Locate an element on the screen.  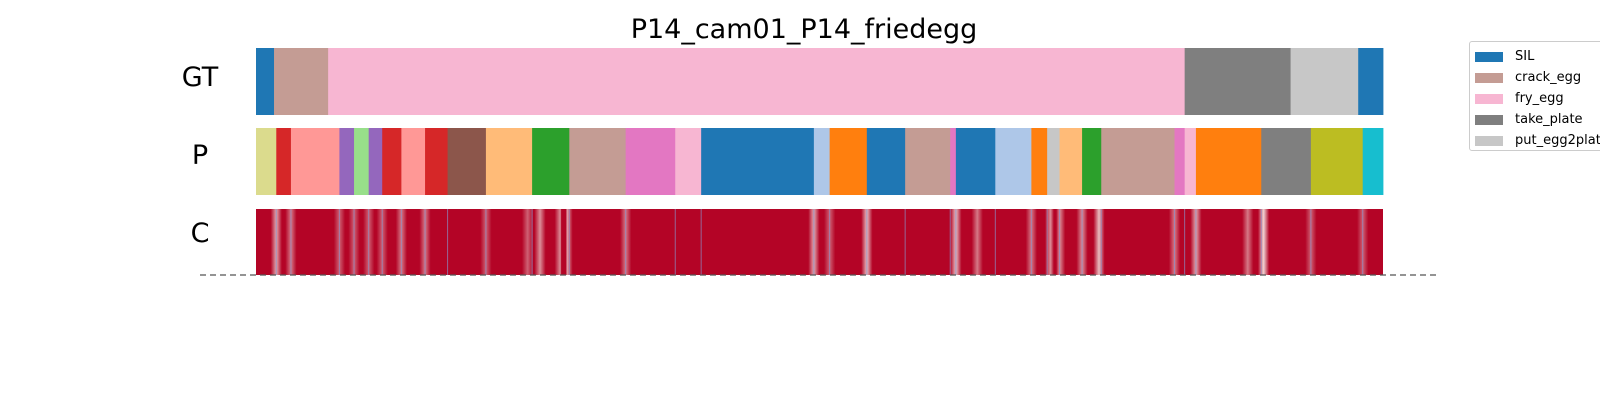
legend-item-fry-egg: fry_egg is located at coordinates (1537, 98).